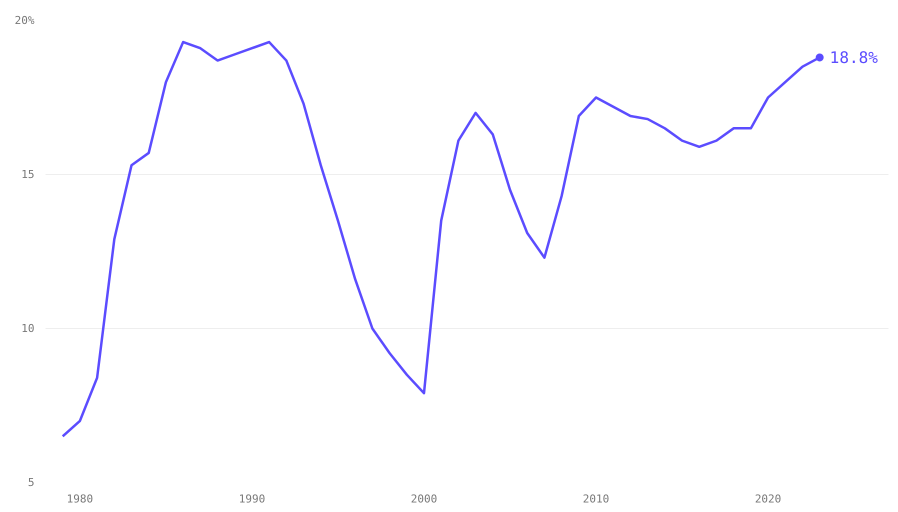  I want to click on x-tick-label: 1990, so click(252, 499).